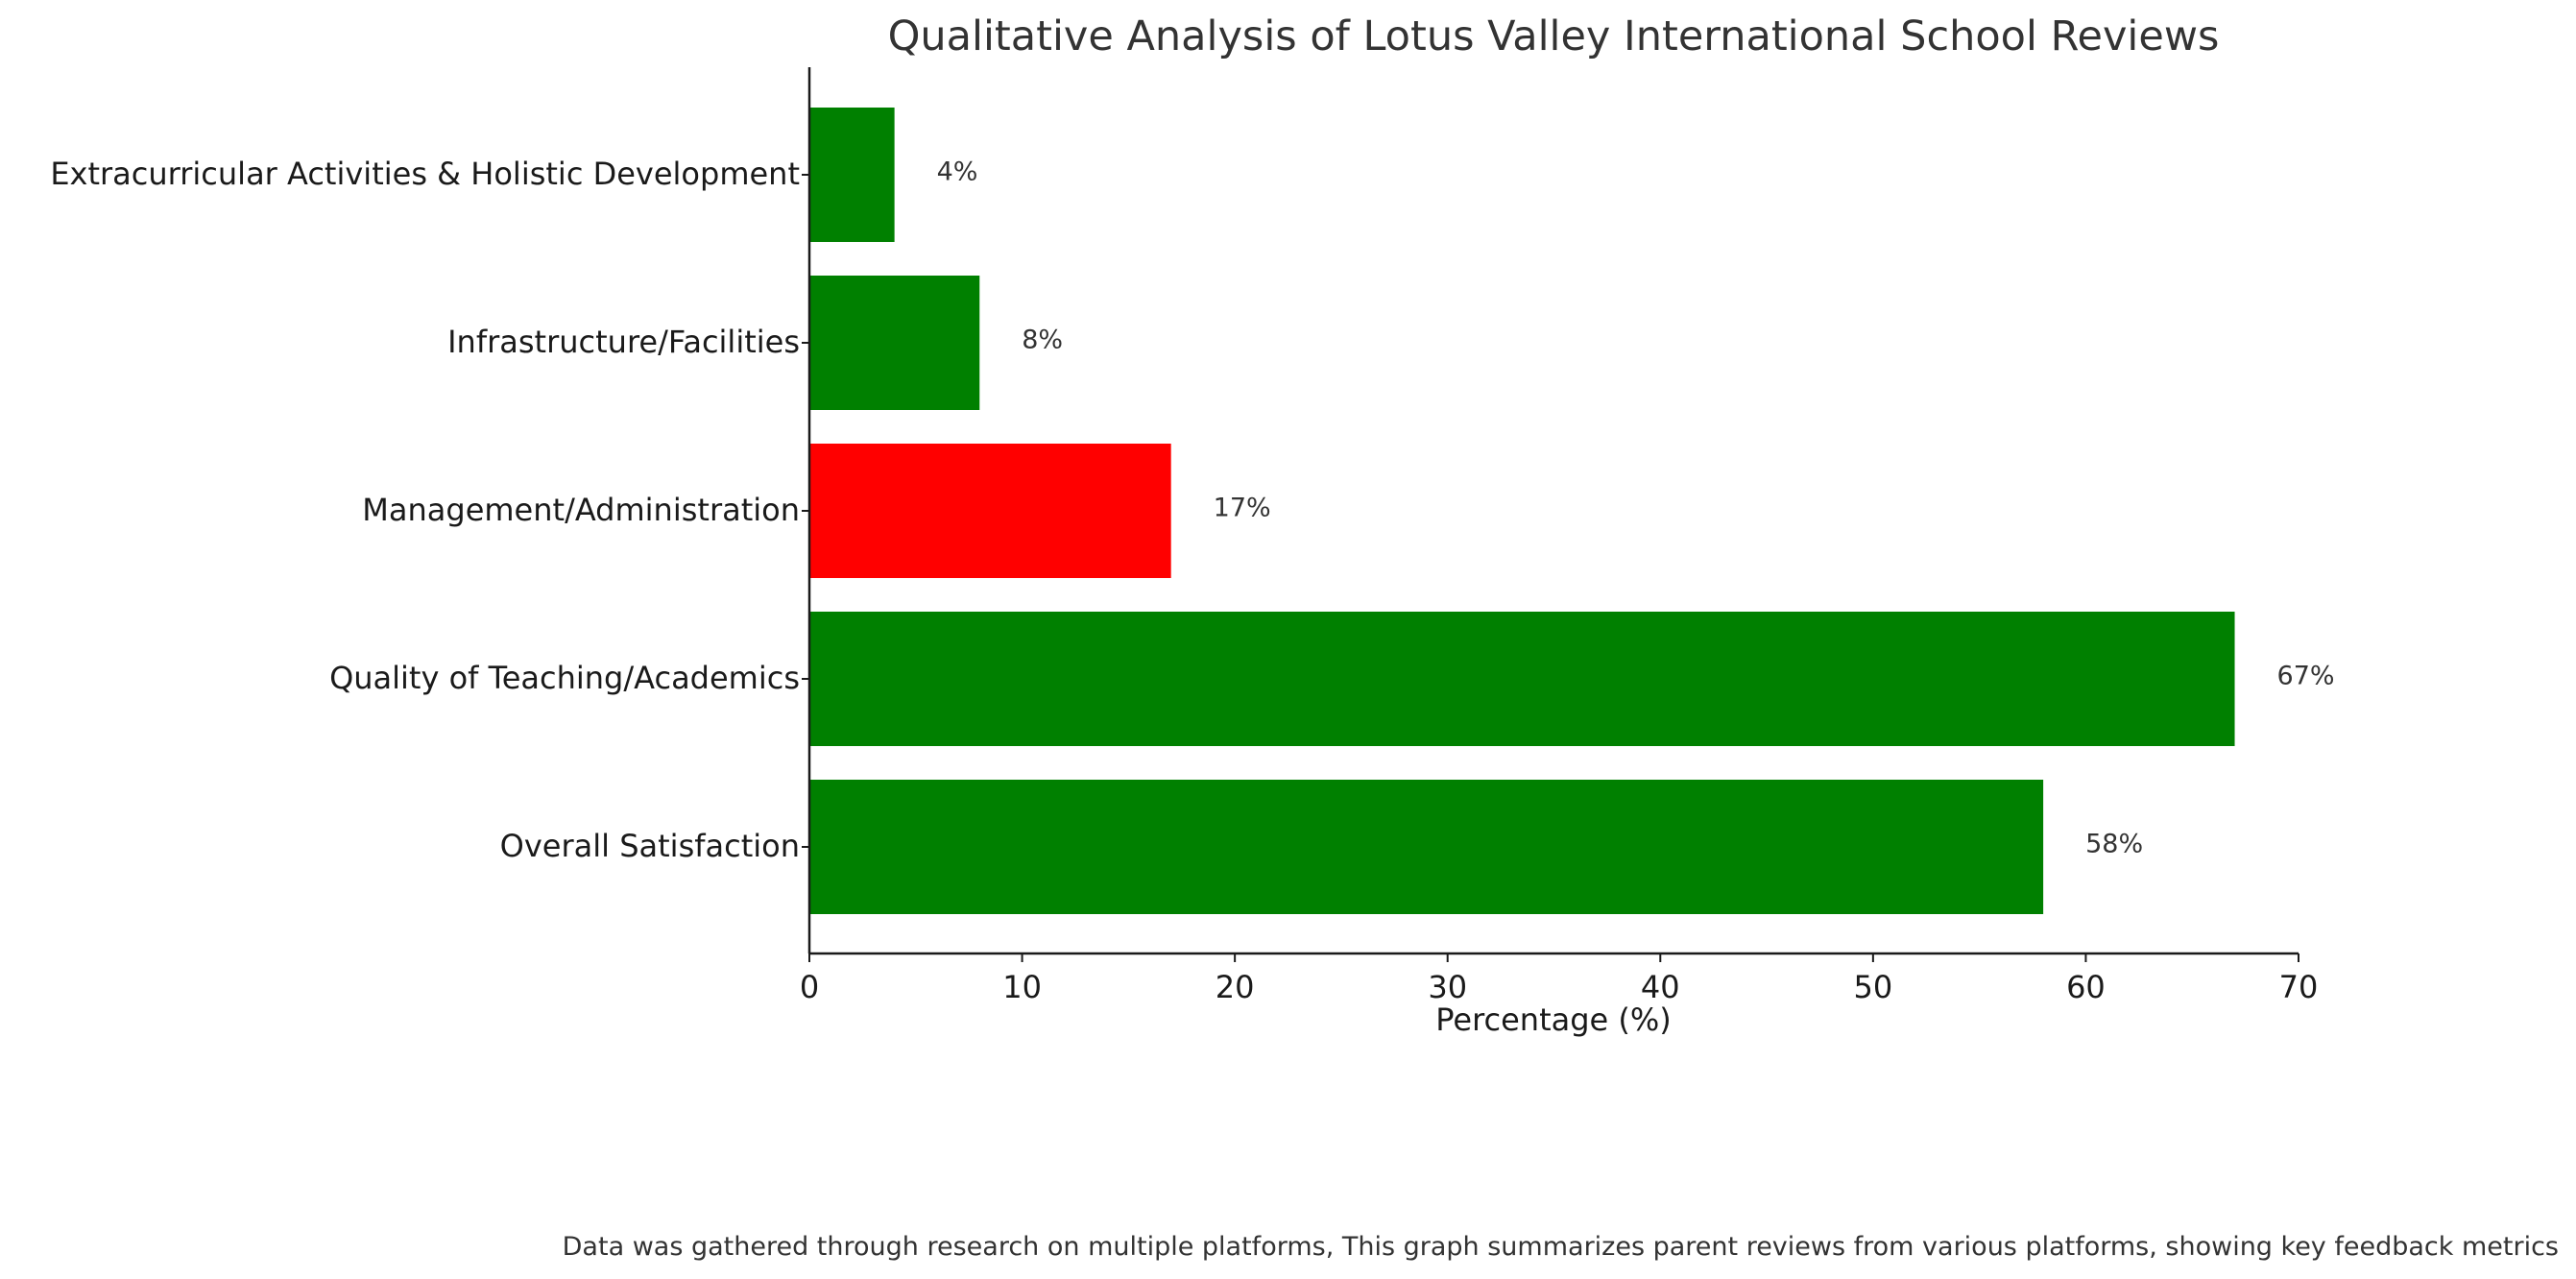 The image size is (2576, 1279). What do you see at coordinates (1242, 509) in the screenshot?
I see `value-label-management-administration: 17%` at bounding box center [1242, 509].